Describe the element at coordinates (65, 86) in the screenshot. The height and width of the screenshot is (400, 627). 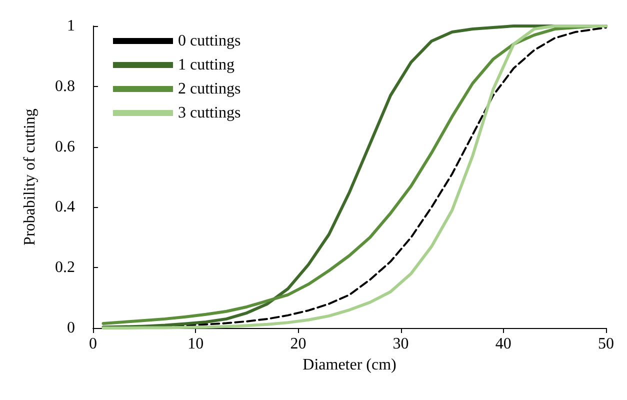
I see `y-tick-label: 0.8` at that location.